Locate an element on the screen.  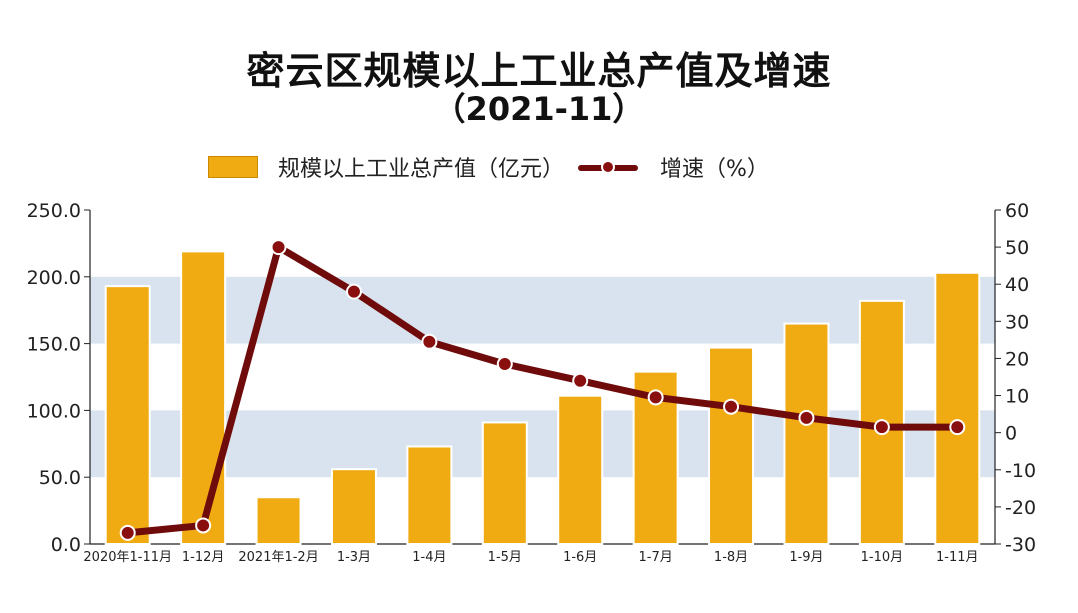
y2-tick-label: 10 is located at coordinates (1017, 397).